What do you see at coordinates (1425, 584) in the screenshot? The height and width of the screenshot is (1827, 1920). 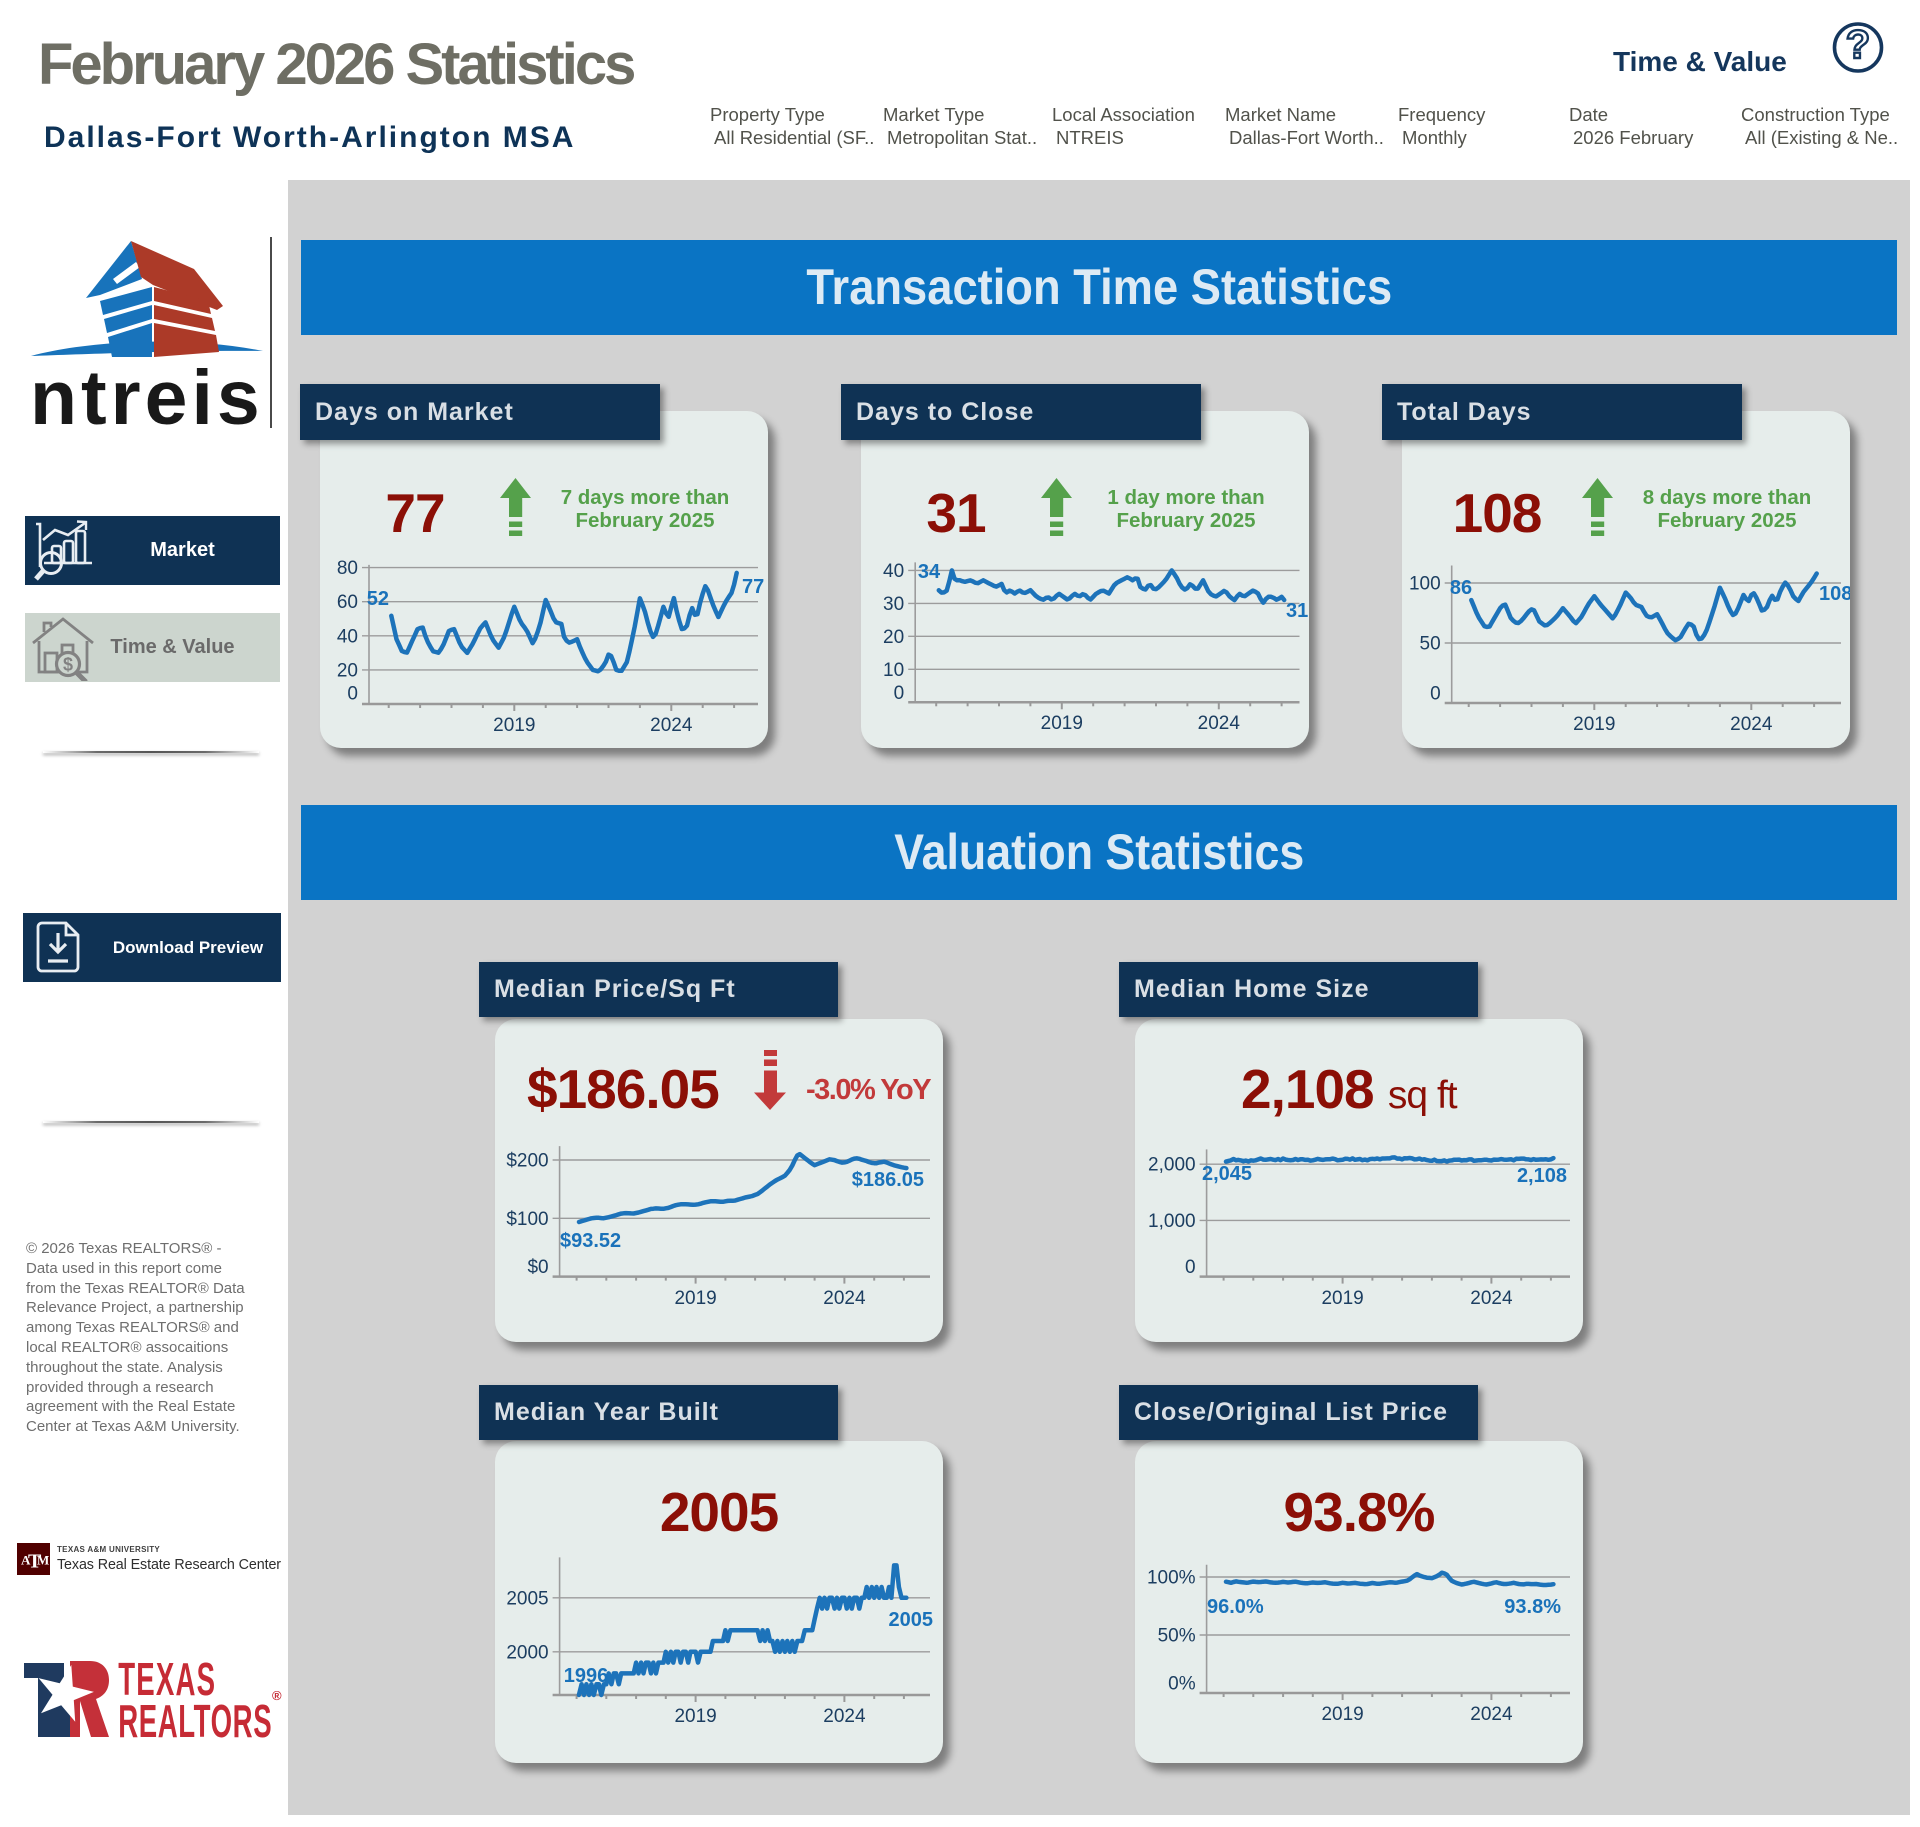 I see `svg-text: 100` at bounding box center [1425, 584].